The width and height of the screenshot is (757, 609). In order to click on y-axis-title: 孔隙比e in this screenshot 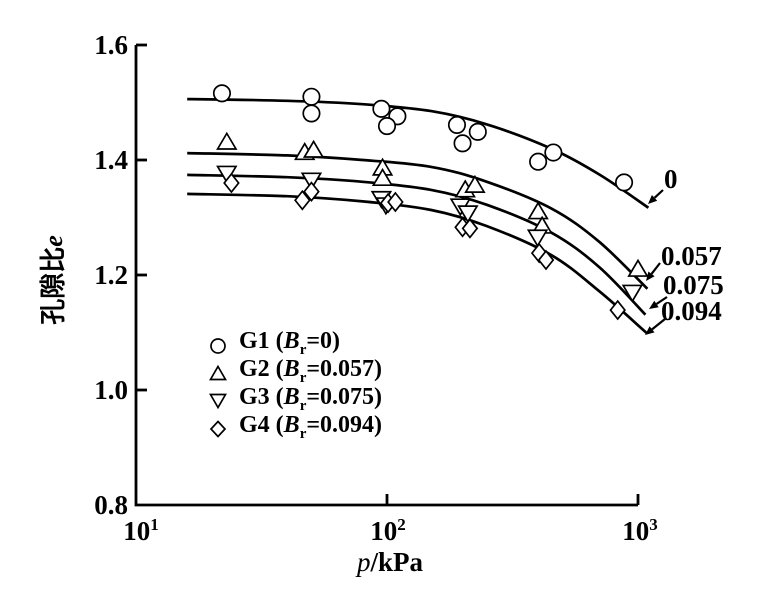, I will do `click(54, 280)`.